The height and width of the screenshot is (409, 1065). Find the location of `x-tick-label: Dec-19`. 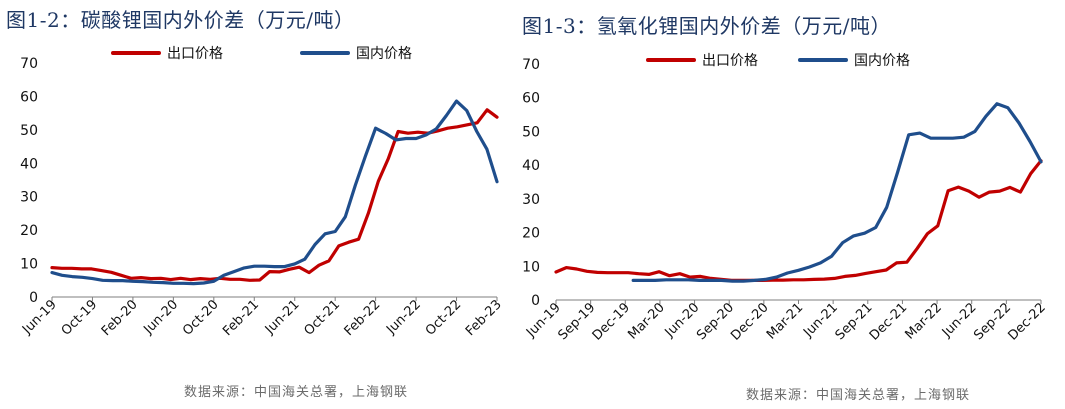

x-tick-label: Dec-19 is located at coordinates (611, 321).